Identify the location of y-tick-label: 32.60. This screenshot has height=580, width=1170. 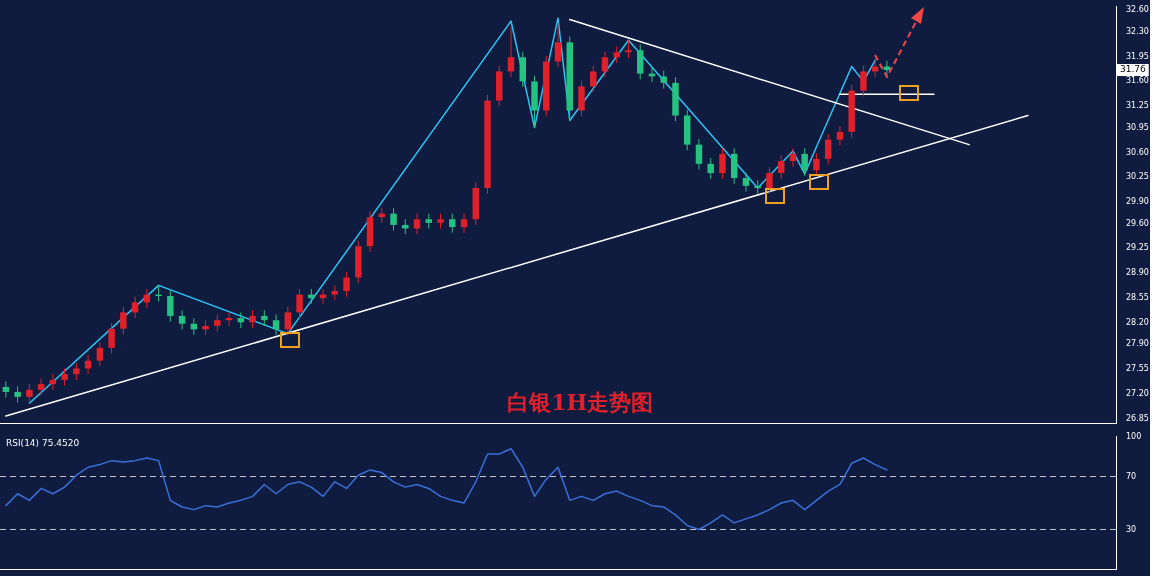
(1137, 10).